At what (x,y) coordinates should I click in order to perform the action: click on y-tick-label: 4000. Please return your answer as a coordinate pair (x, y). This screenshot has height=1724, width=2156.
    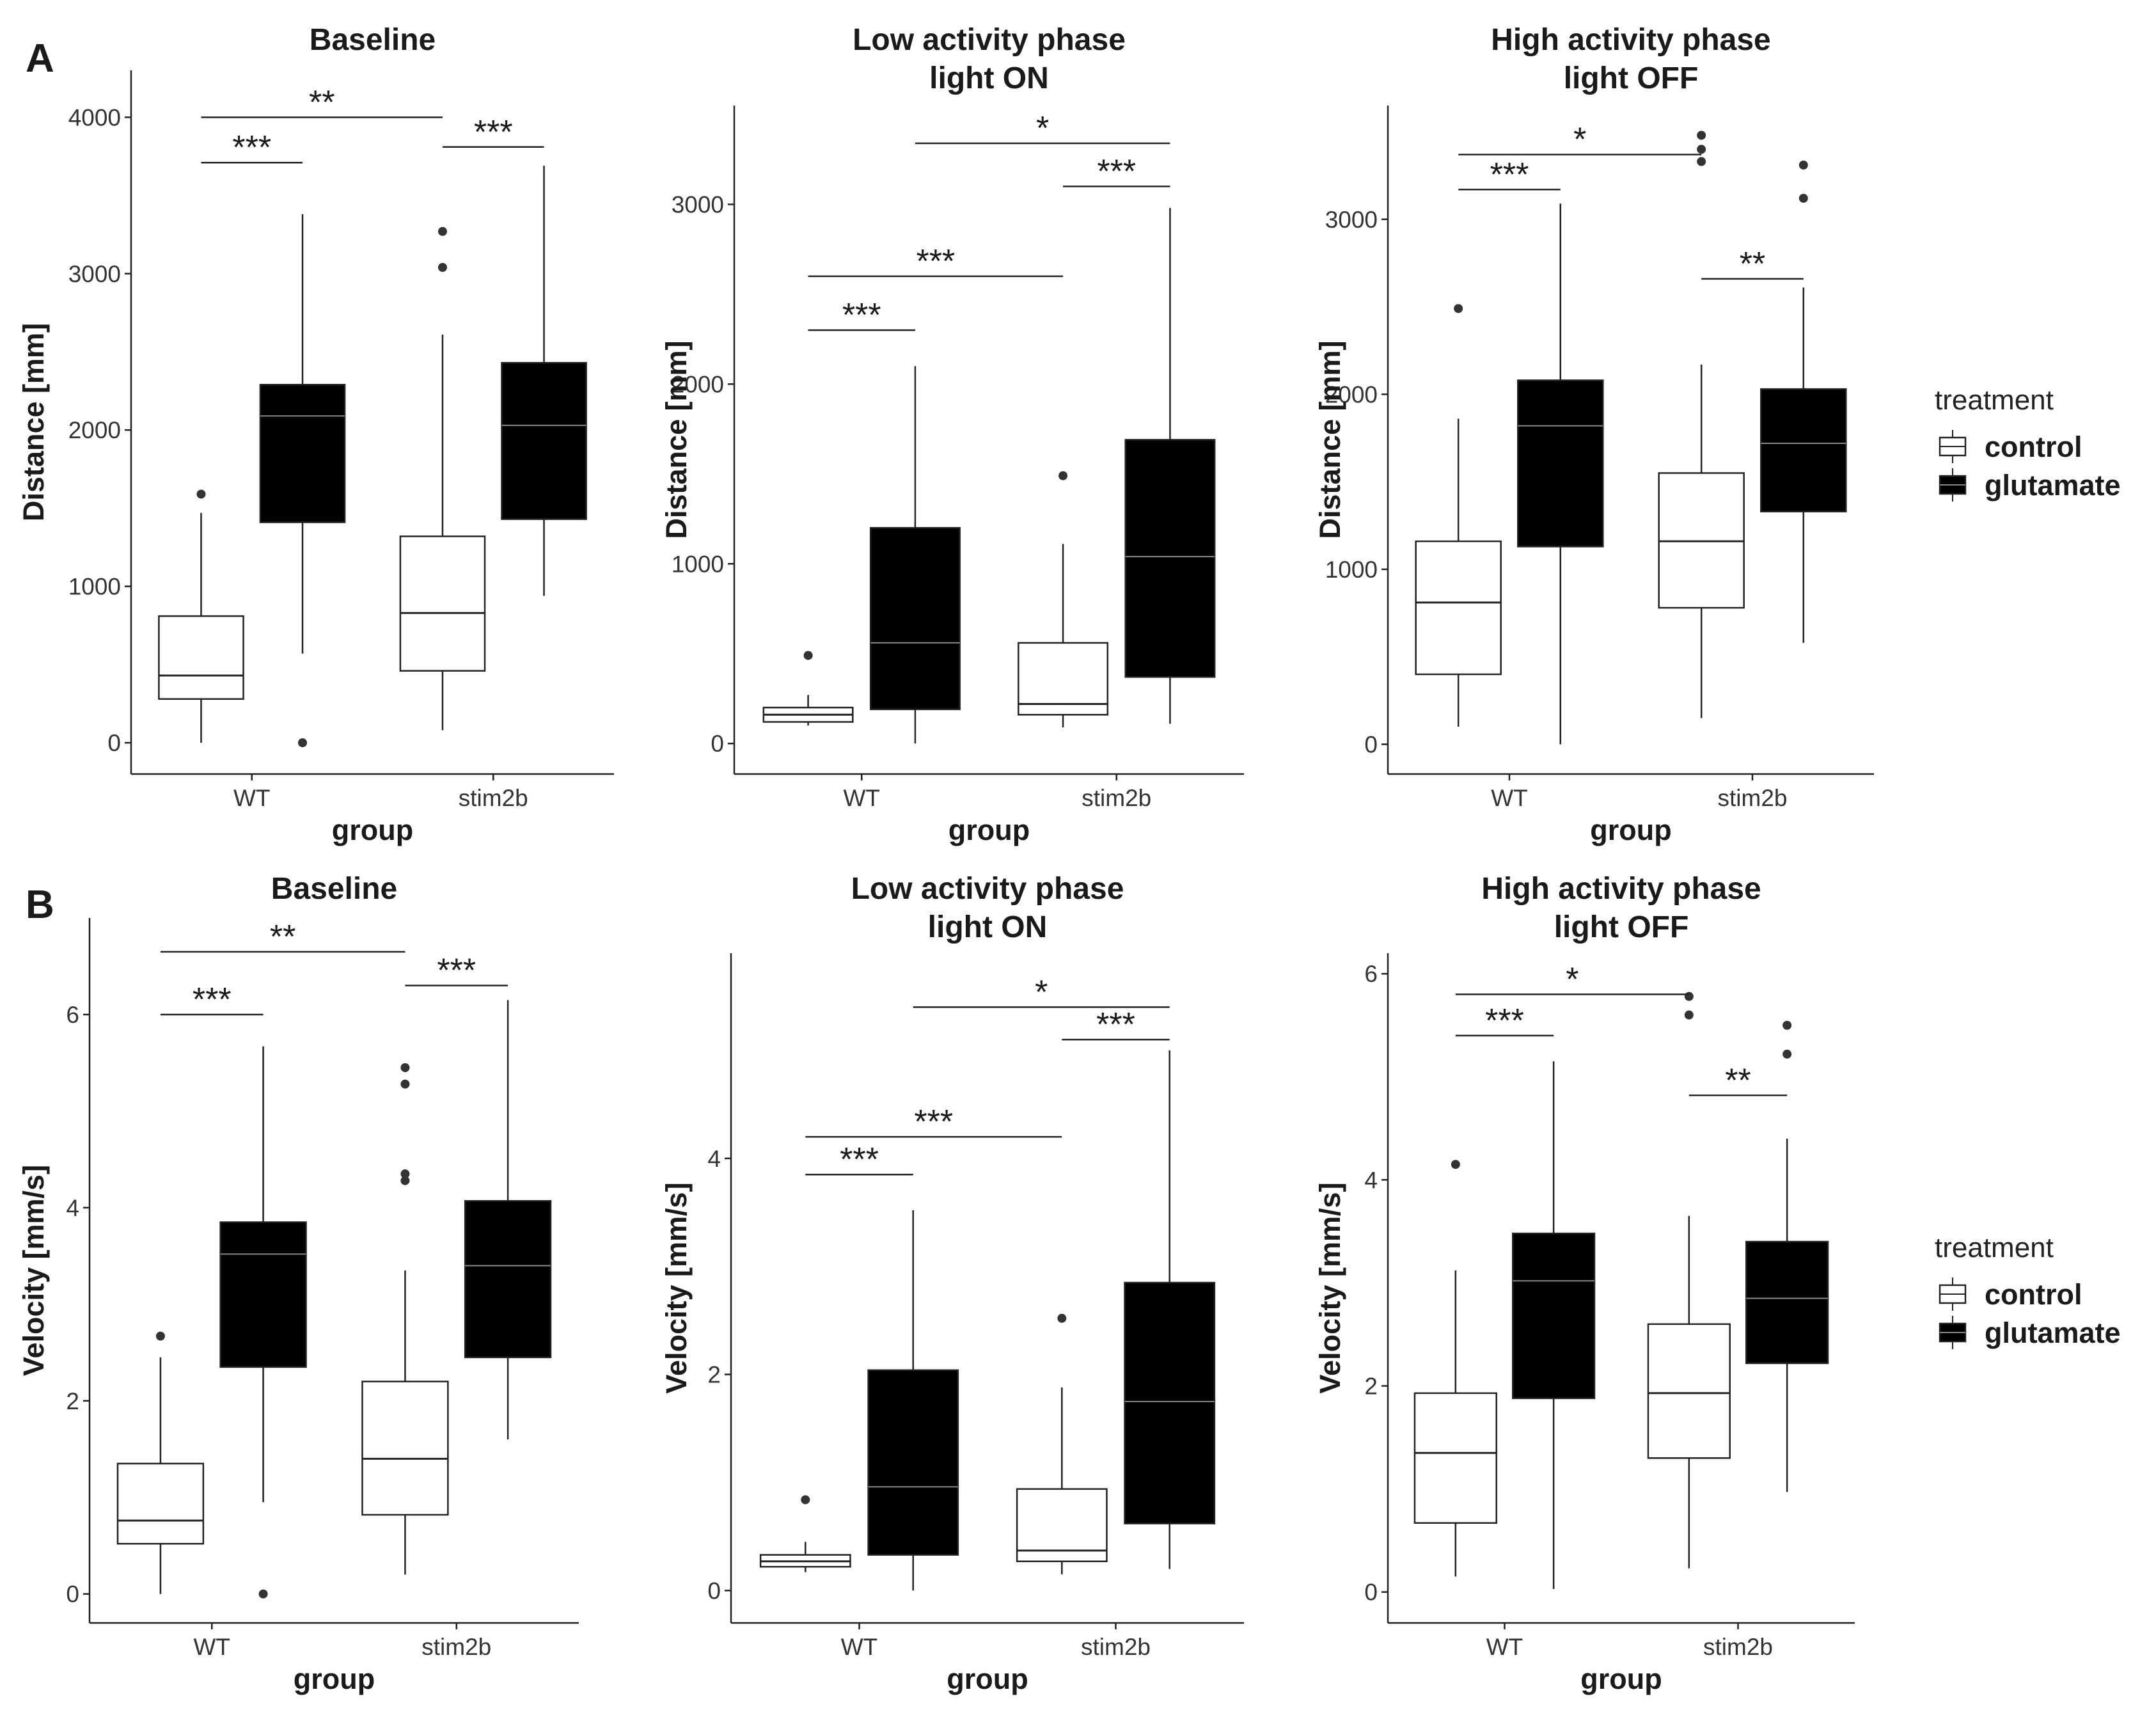
    Looking at the image, I should click on (94, 117).